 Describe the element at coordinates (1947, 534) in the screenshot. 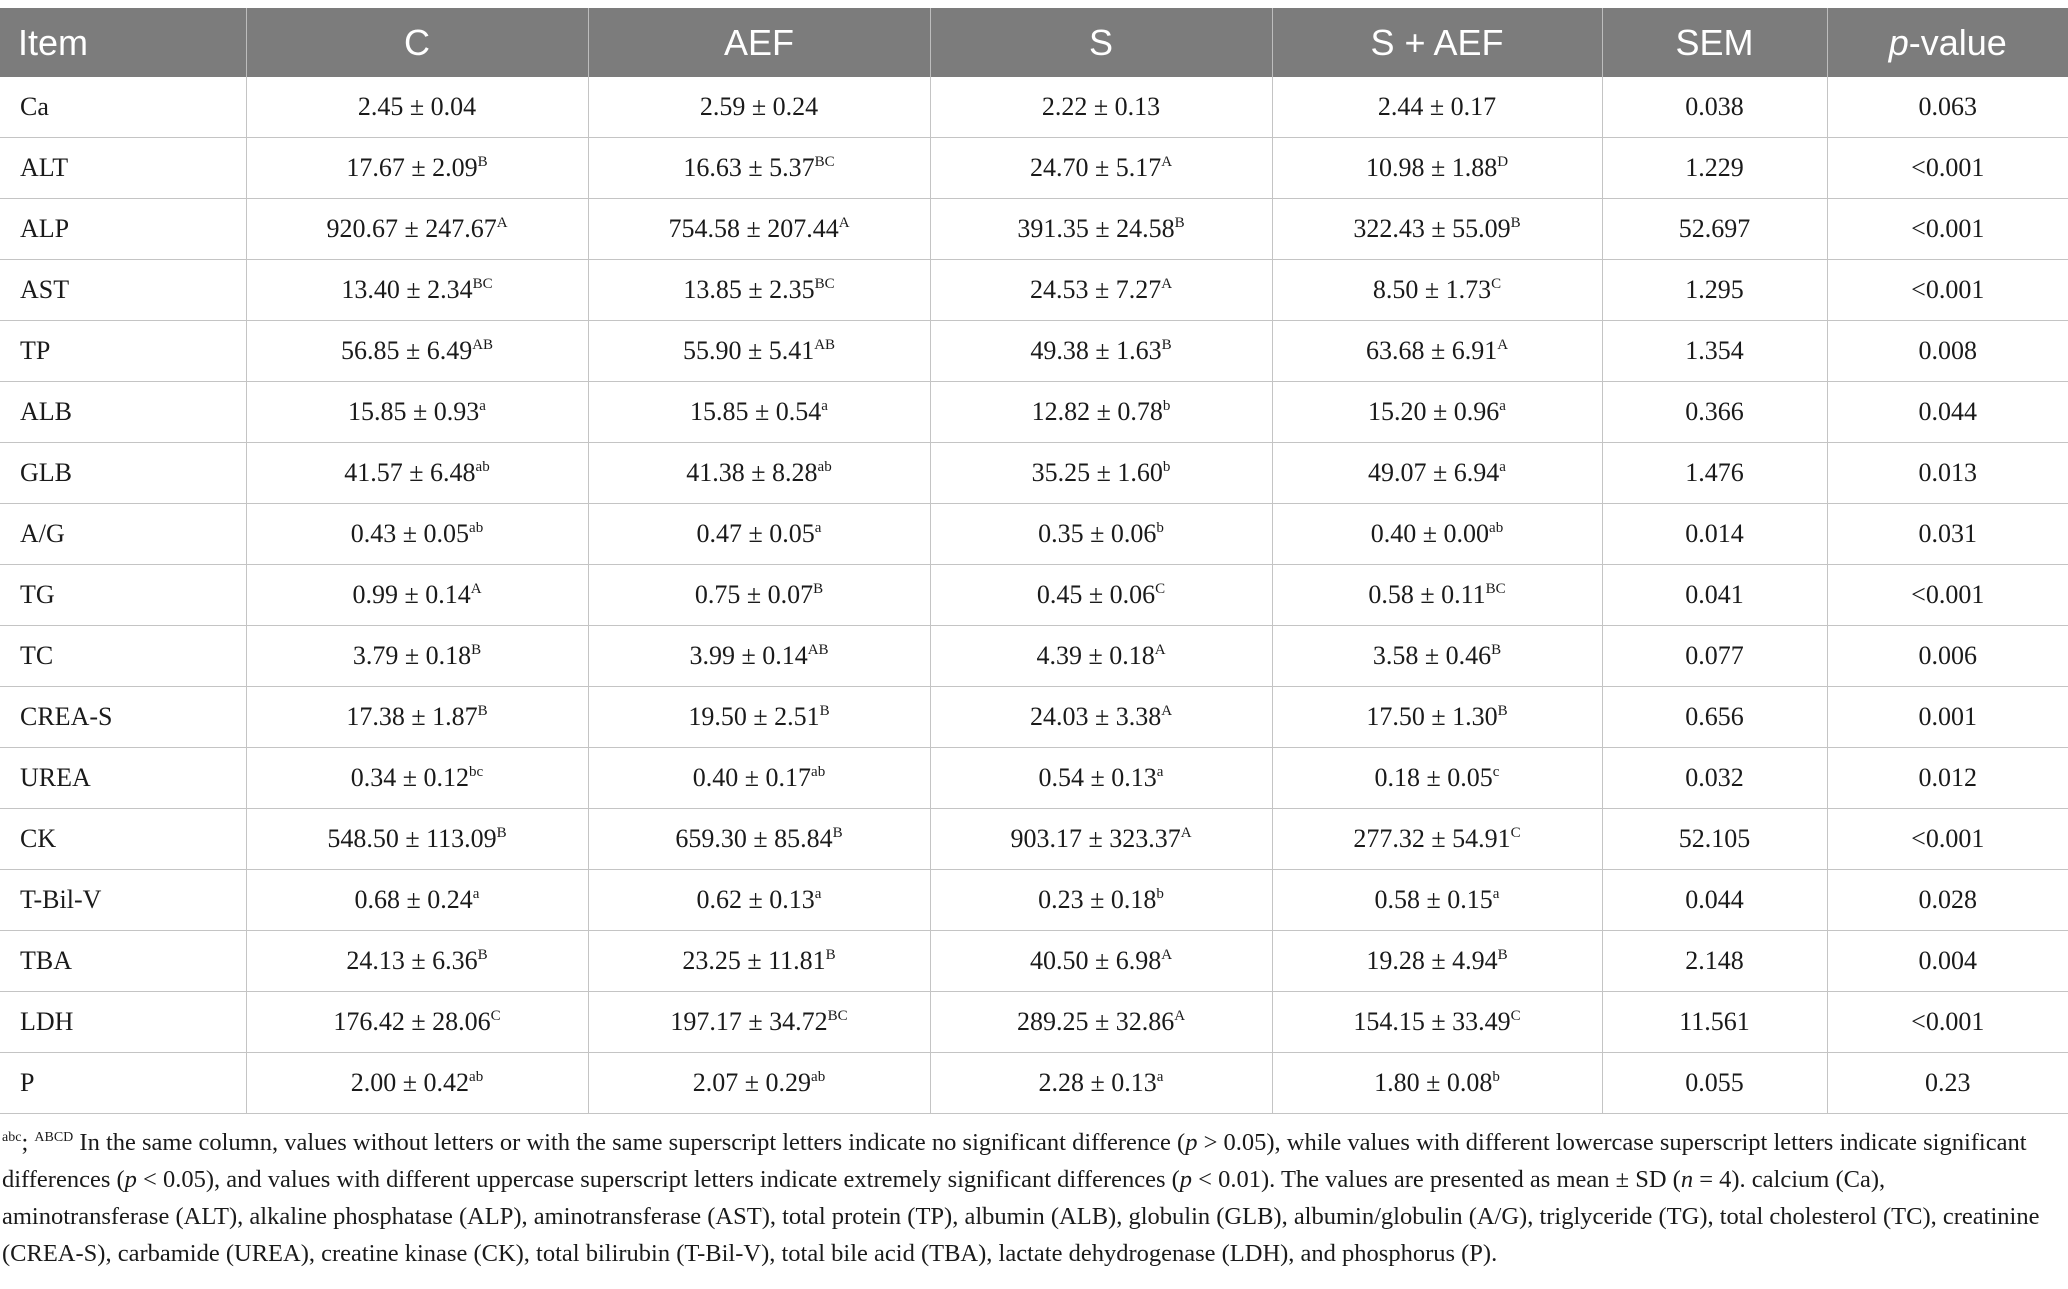

I see `cell-p-value: 0.031` at that location.